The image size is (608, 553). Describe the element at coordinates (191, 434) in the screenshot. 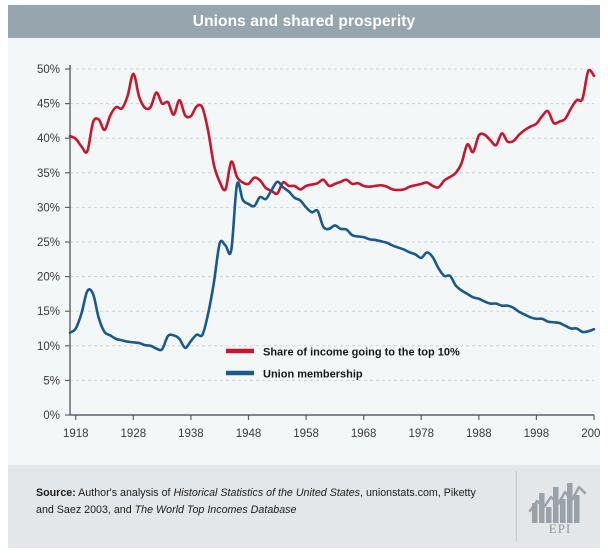

I see `x-tick-label: 1938` at that location.